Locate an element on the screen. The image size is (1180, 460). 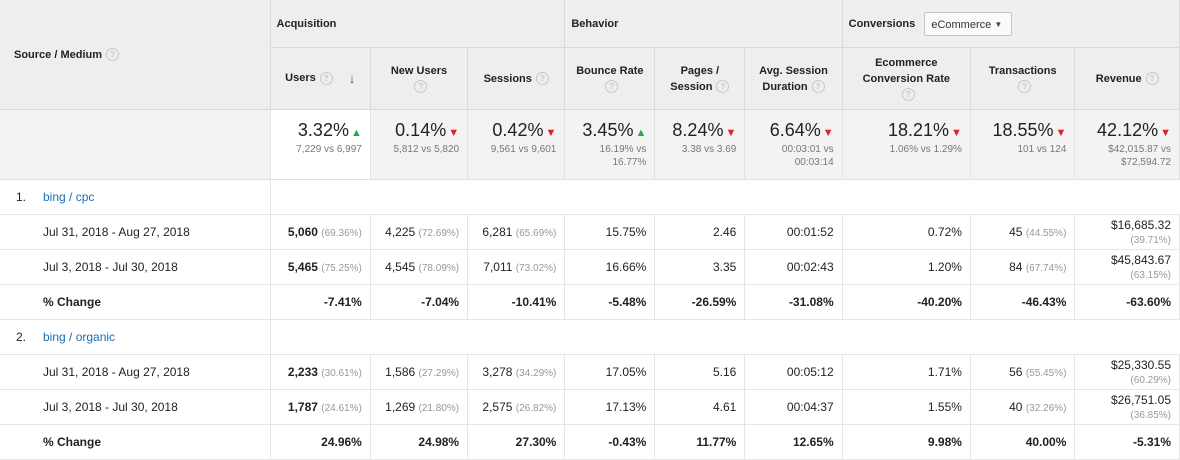
users-column-header: Users? ↓ is located at coordinates (320, 78).